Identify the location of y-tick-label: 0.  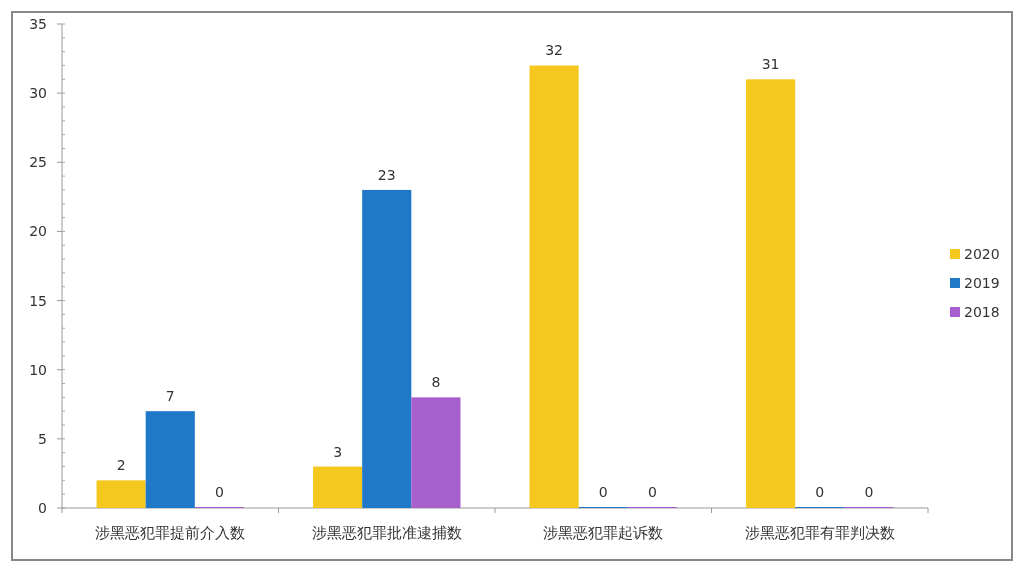
(42, 508).